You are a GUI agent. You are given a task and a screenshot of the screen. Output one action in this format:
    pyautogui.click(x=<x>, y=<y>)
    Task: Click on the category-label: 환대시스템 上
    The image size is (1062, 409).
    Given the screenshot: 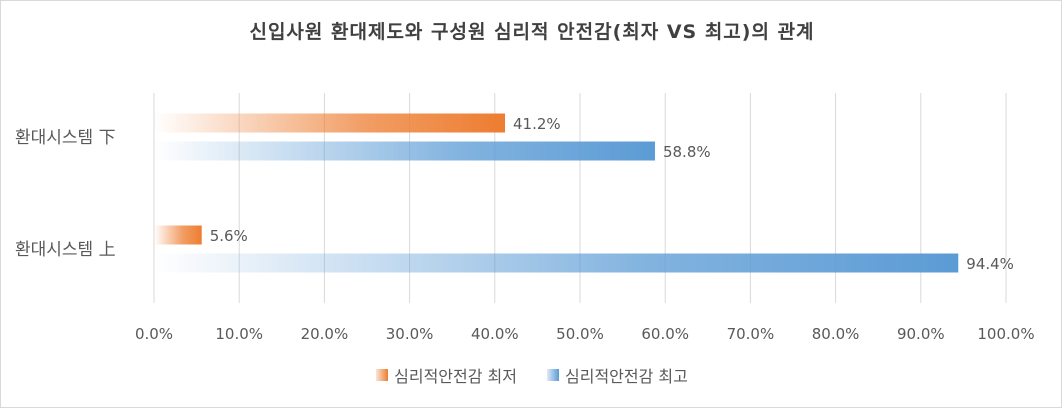 What is the action you would take?
    pyautogui.click(x=65, y=250)
    